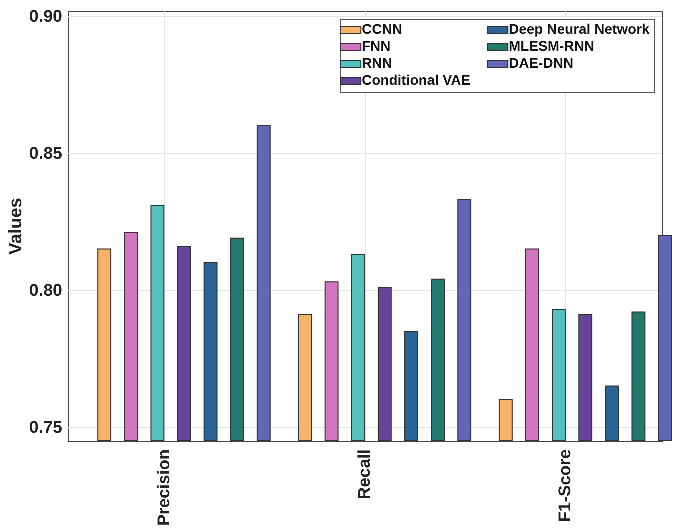  Describe the element at coordinates (565, 486) in the screenshot. I see `x-tick-label: F1-Score` at that location.